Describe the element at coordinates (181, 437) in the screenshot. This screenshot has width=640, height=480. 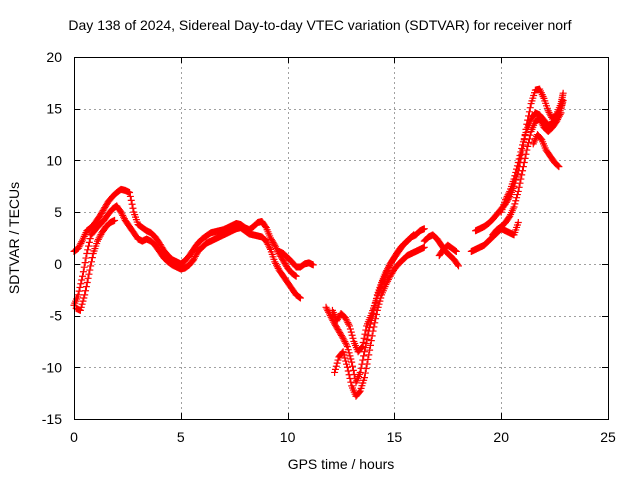
I see `x-tick-label: 5` at that location.